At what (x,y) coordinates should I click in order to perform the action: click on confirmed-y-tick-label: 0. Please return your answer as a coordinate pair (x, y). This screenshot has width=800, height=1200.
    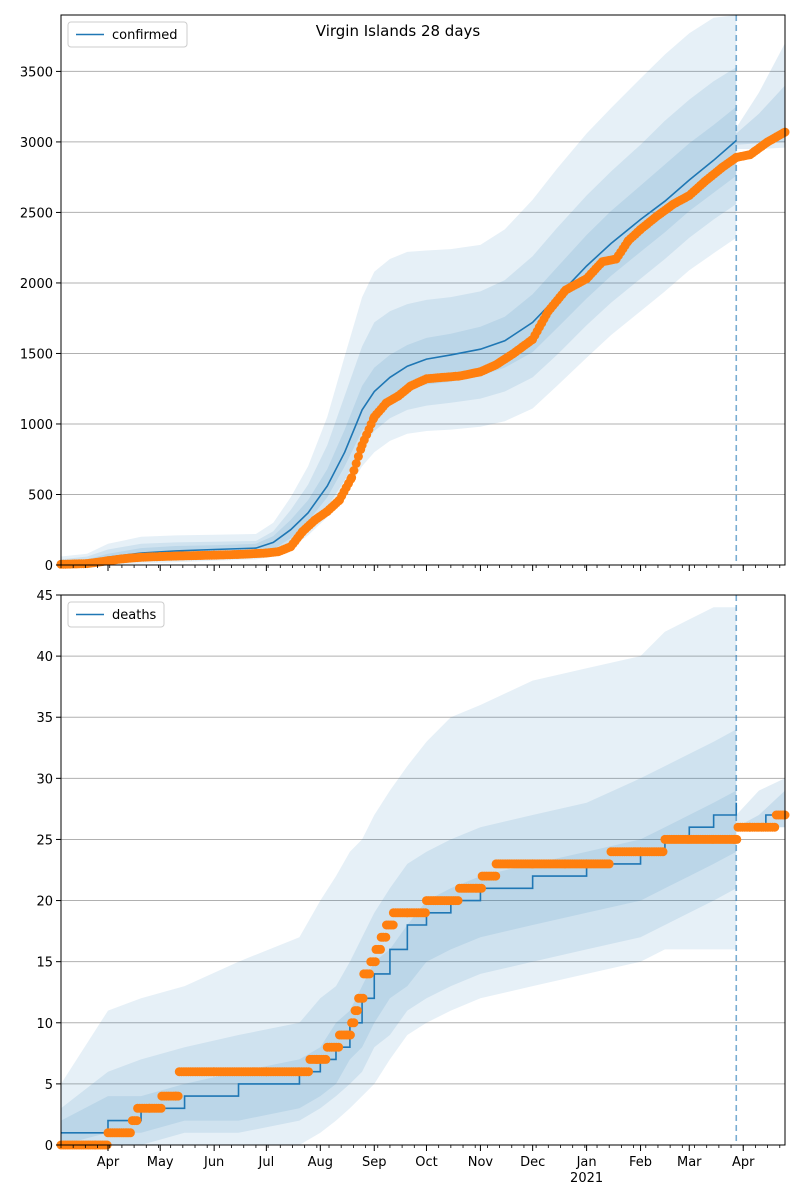
    Looking at the image, I should click on (49, 566).